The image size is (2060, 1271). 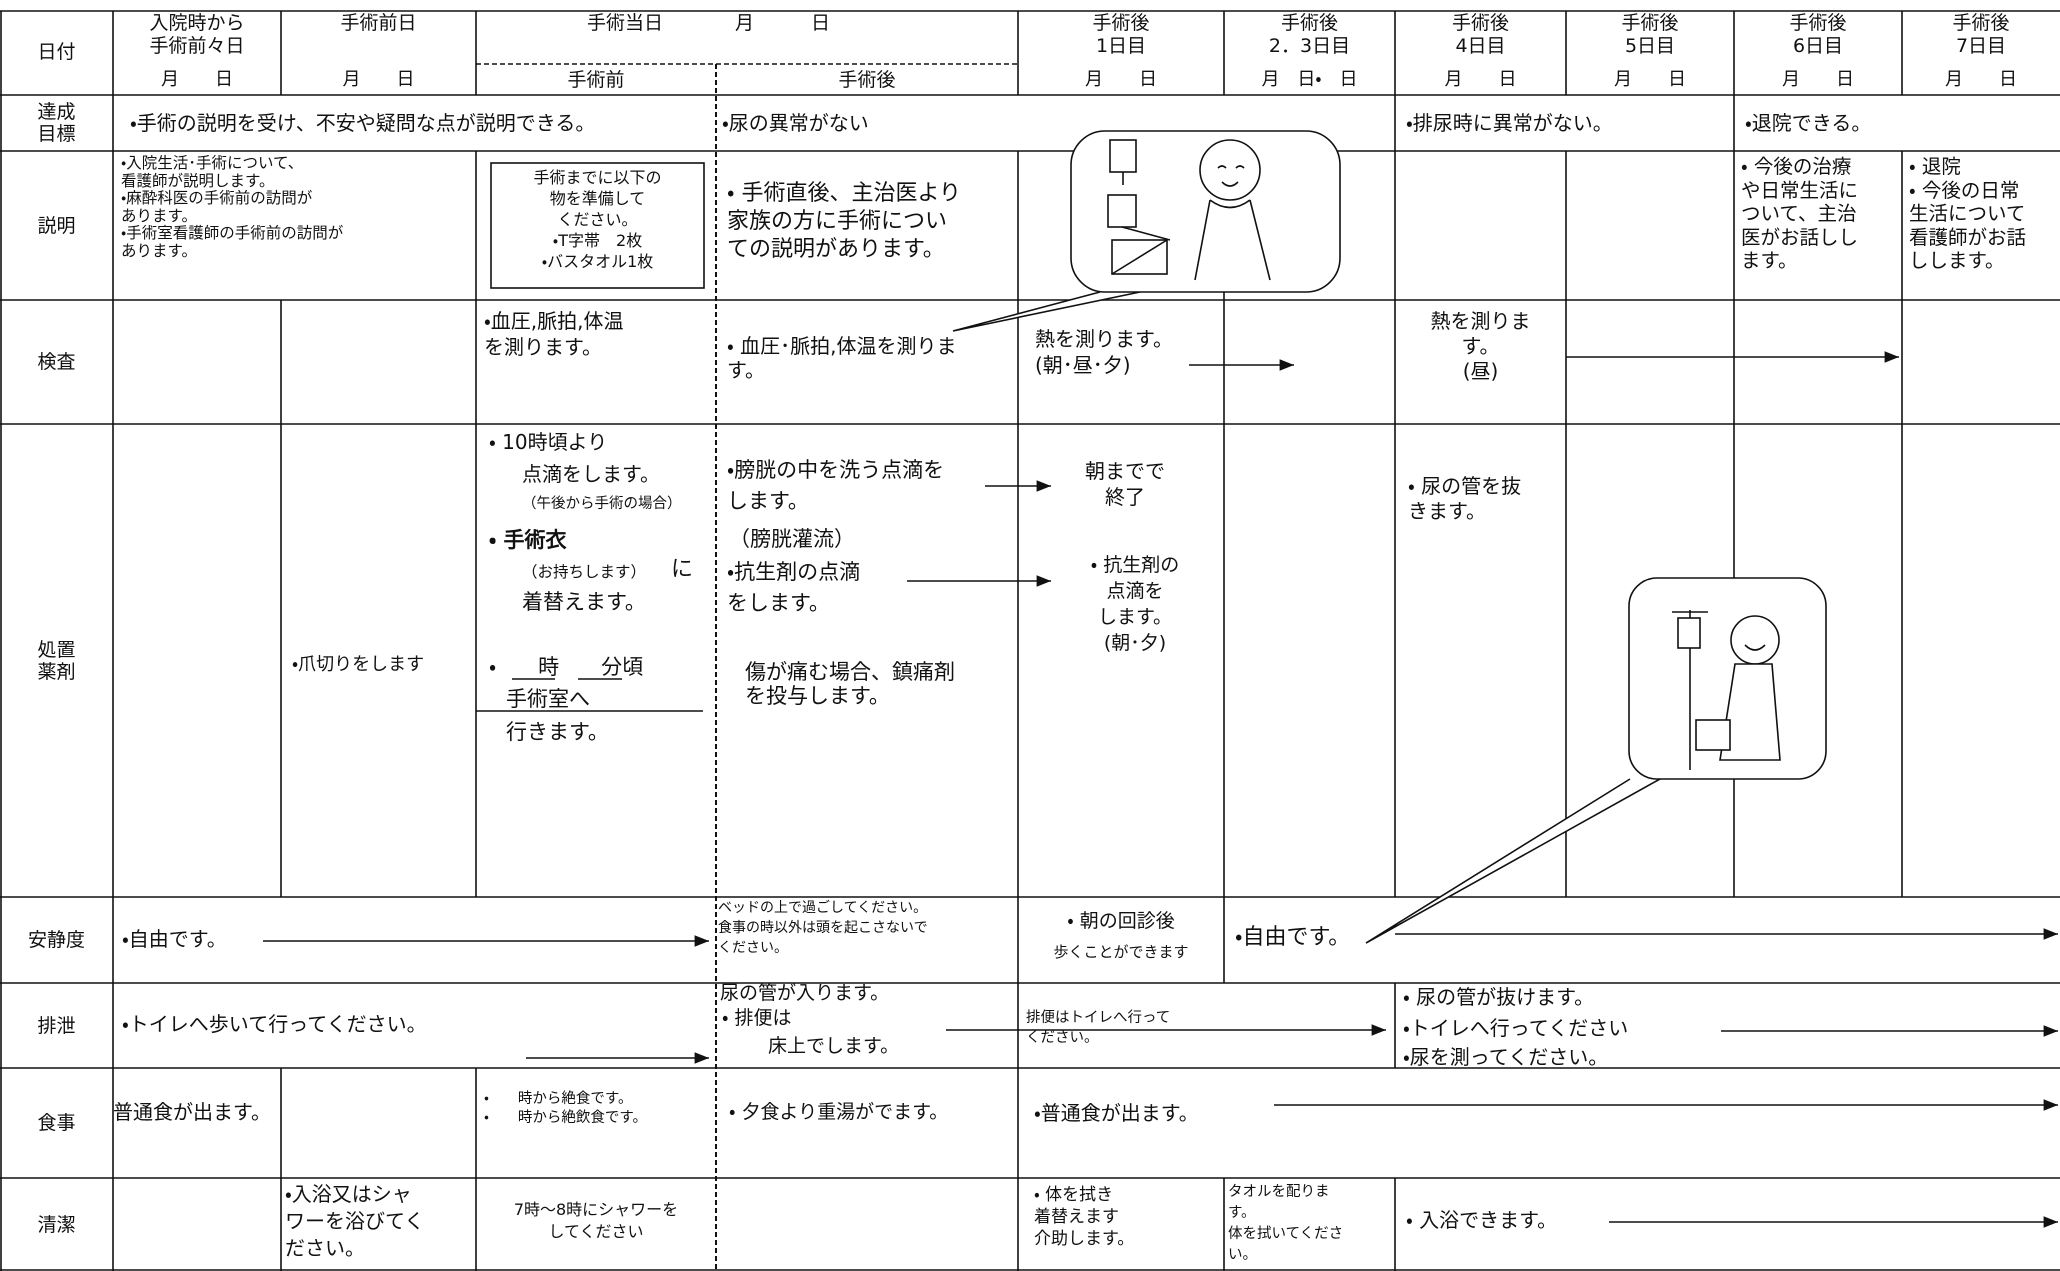 I want to click on cell-text: ・ 抗生剤の 点滴を します。 (朝･夕), so click(x=1135, y=604).